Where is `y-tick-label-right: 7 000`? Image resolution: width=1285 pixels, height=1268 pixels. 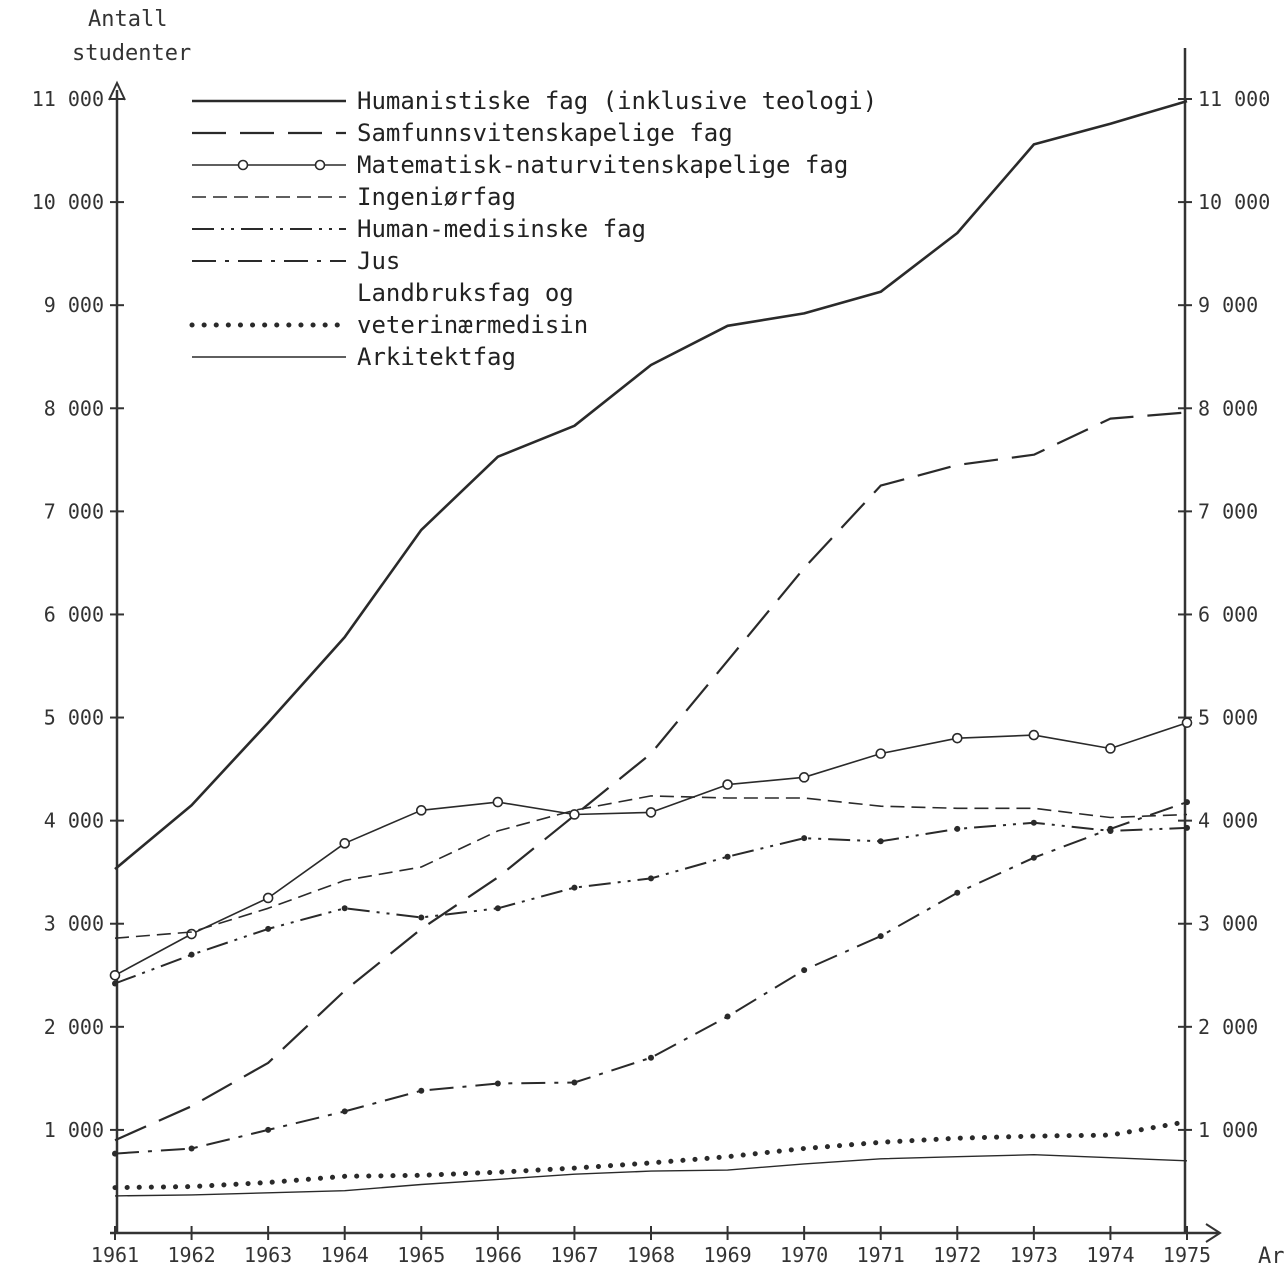
y-tick-label-right: 7 000 is located at coordinates (1228, 511).